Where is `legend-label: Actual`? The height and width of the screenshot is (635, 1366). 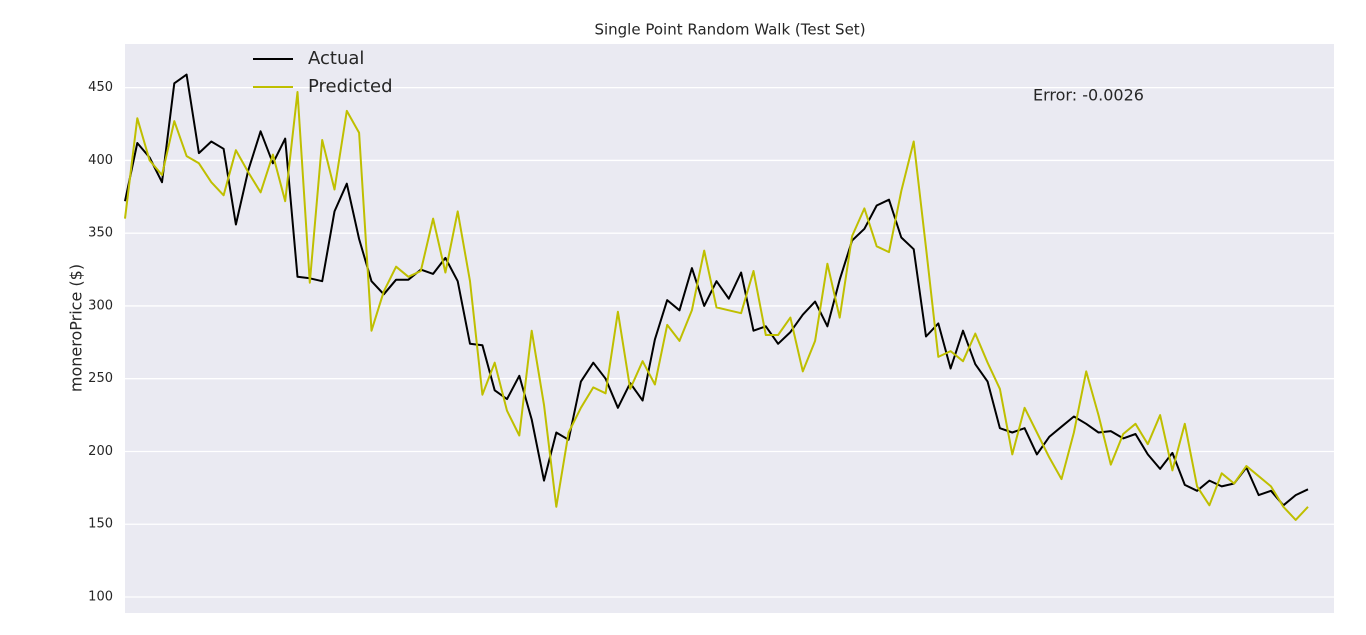
legend-label: Actual is located at coordinates (336, 58).